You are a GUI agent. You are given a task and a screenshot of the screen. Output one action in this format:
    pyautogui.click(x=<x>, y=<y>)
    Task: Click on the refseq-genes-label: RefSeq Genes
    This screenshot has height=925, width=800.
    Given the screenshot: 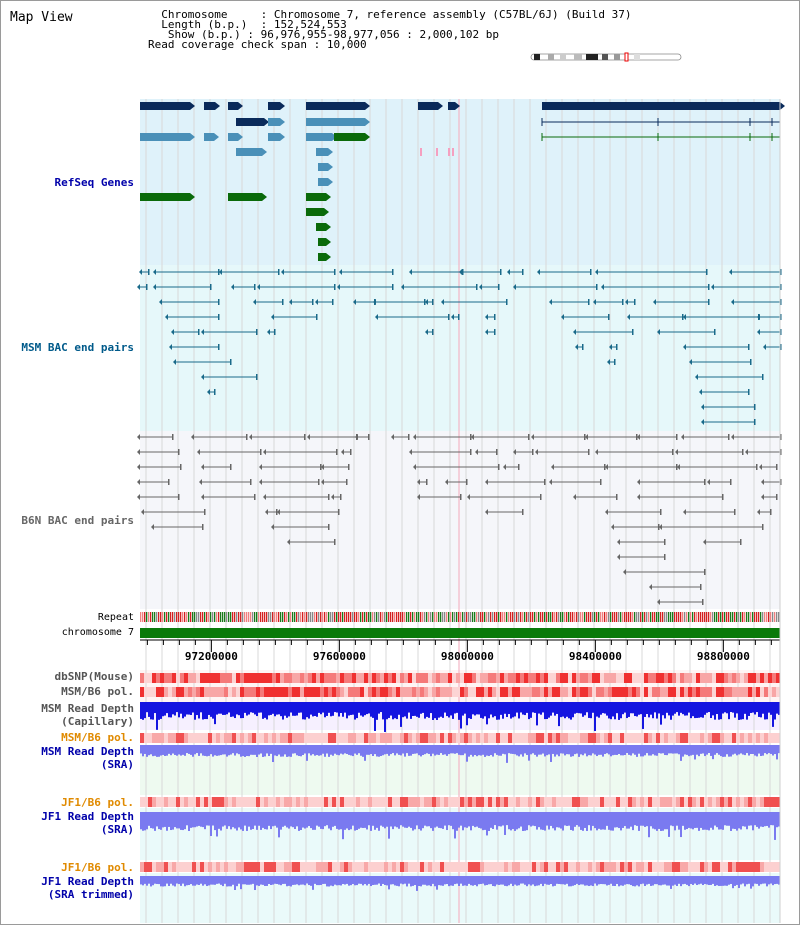 What is the action you would take?
    pyautogui.click(x=94, y=182)
    